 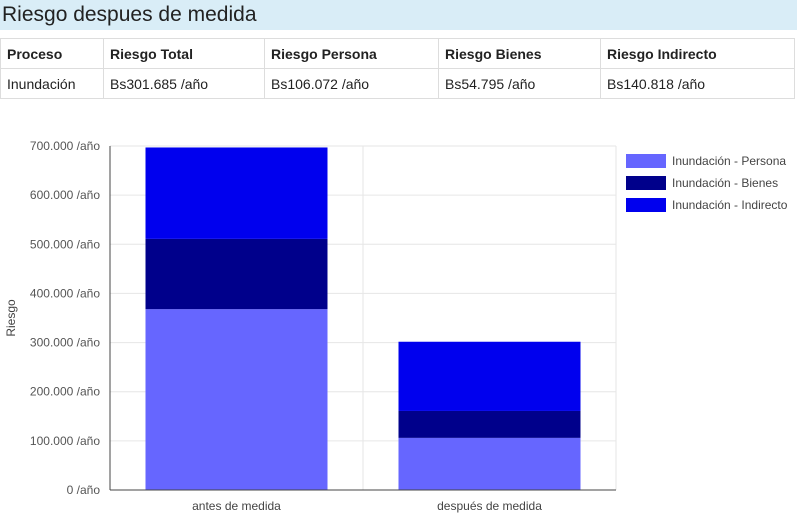 I want to click on page-title: Riesgo despues de medida, so click(x=398, y=15).